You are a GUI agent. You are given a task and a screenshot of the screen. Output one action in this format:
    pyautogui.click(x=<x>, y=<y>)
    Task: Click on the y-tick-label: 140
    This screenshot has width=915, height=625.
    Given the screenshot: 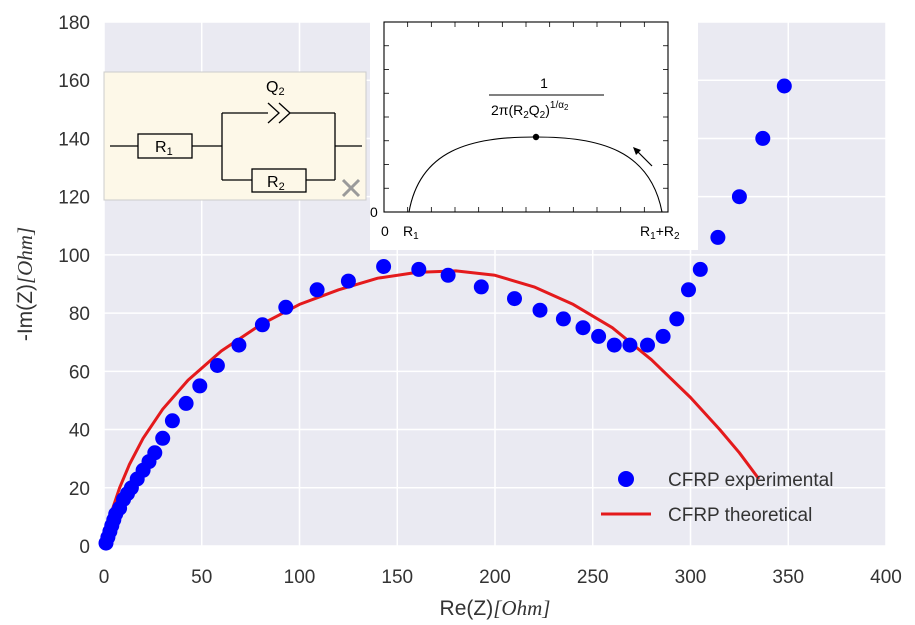 What is the action you would take?
    pyautogui.click(x=74, y=139)
    